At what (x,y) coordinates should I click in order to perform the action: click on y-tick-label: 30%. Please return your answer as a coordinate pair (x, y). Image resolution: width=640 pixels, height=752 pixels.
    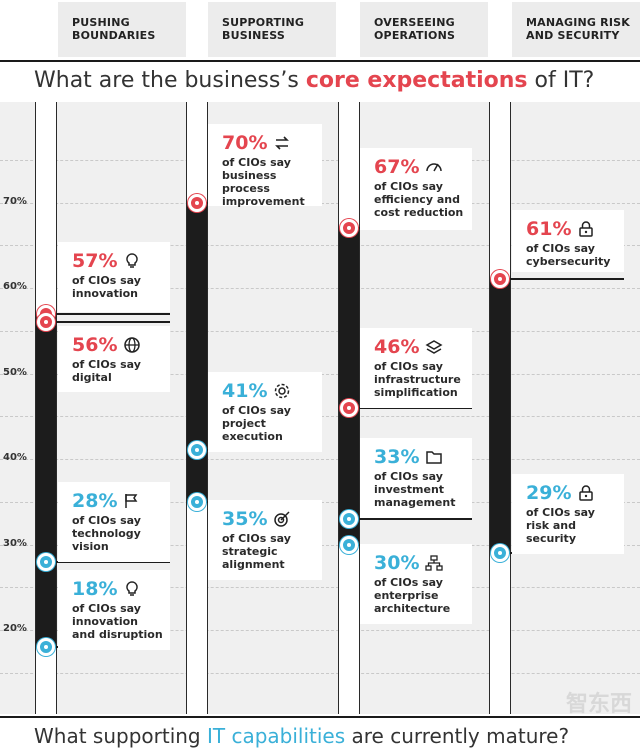
    Looking at the image, I should click on (15, 543).